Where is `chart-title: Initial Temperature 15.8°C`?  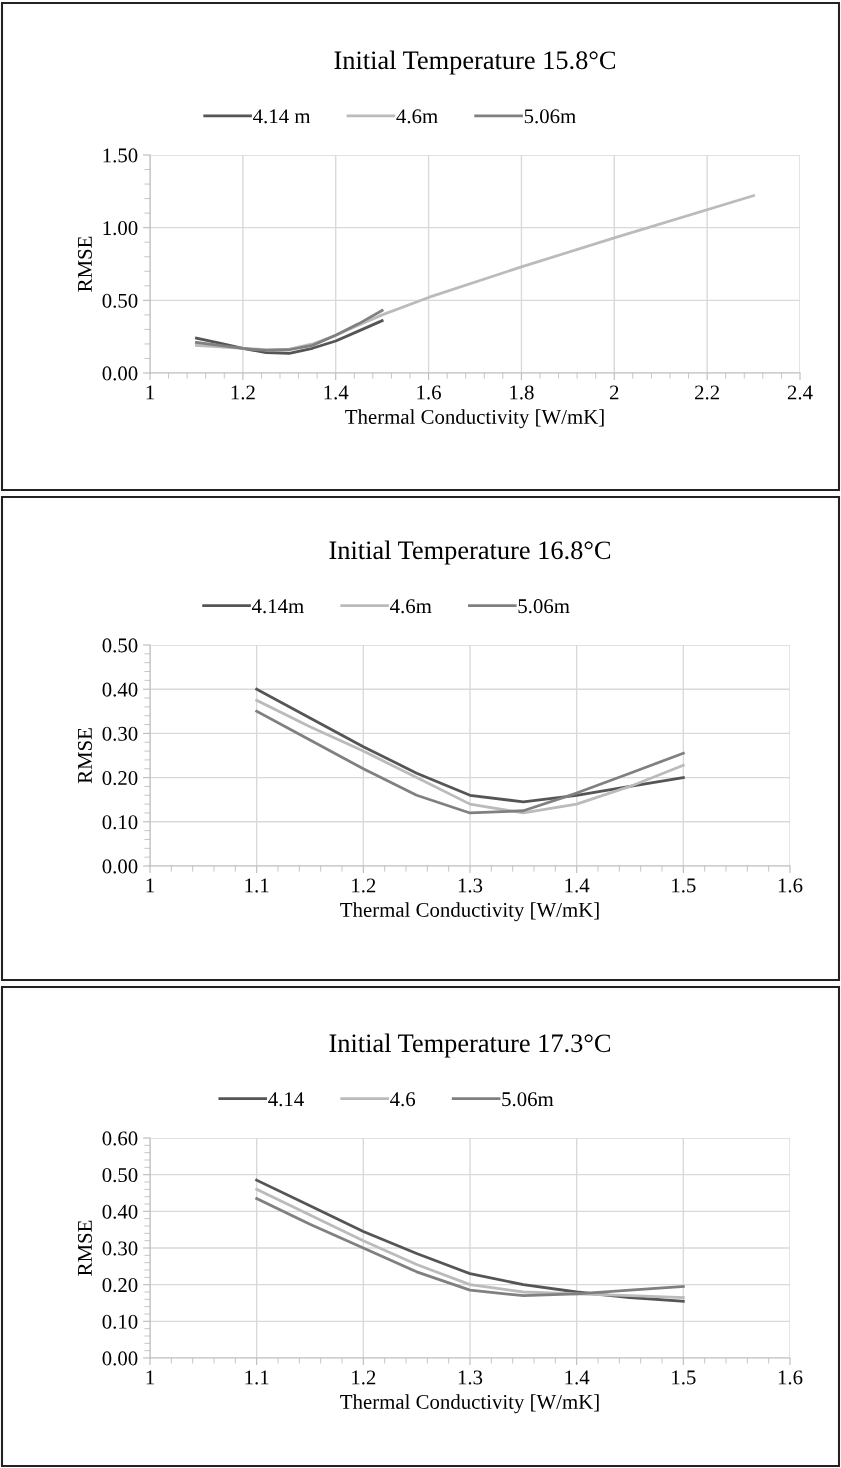 chart-title: Initial Temperature 15.8°C is located at coordinates (475, 62).